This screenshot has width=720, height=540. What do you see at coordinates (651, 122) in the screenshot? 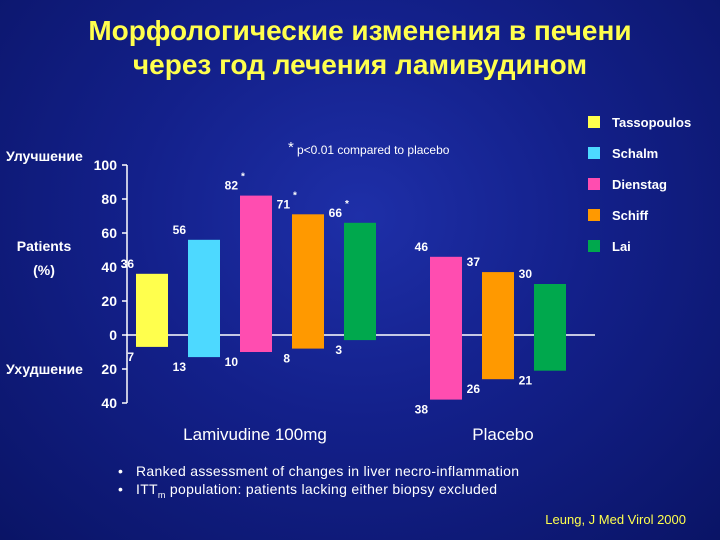
I see `legend-label: Tassopoulos` at bounding box center [651, 122].